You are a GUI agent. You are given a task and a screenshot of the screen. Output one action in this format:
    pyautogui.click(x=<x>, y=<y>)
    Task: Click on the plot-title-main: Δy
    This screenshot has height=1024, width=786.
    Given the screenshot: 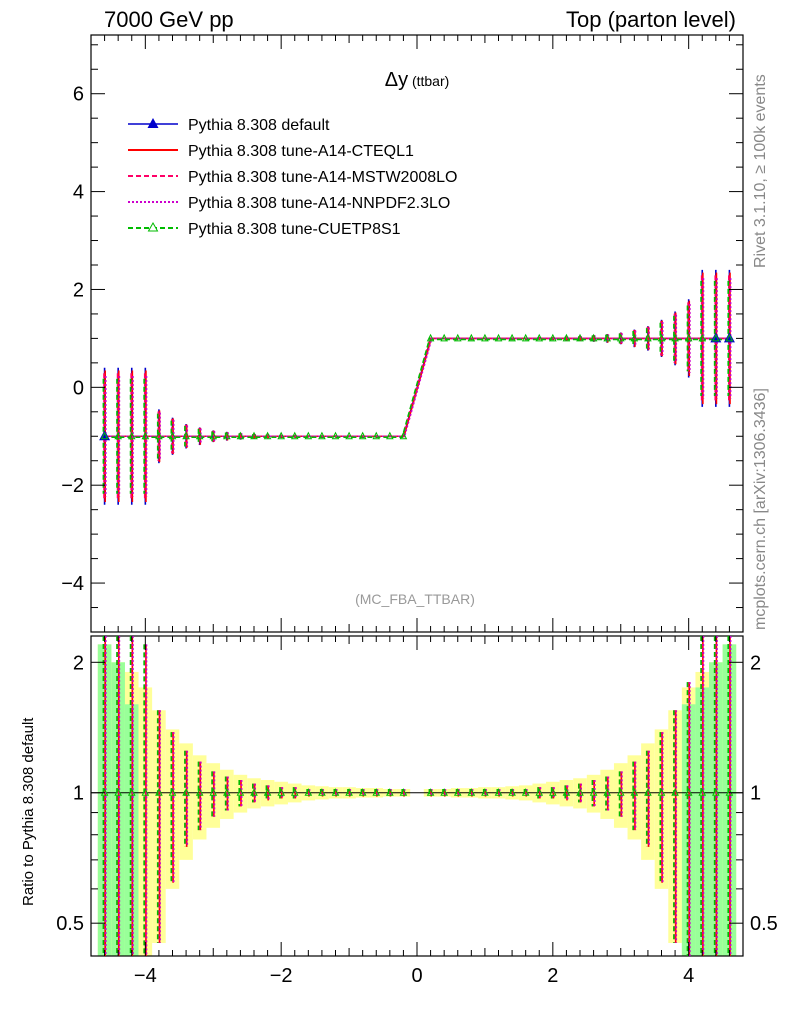 What is the action you would take?
    pyautogui.click(x=396, y=80)
    